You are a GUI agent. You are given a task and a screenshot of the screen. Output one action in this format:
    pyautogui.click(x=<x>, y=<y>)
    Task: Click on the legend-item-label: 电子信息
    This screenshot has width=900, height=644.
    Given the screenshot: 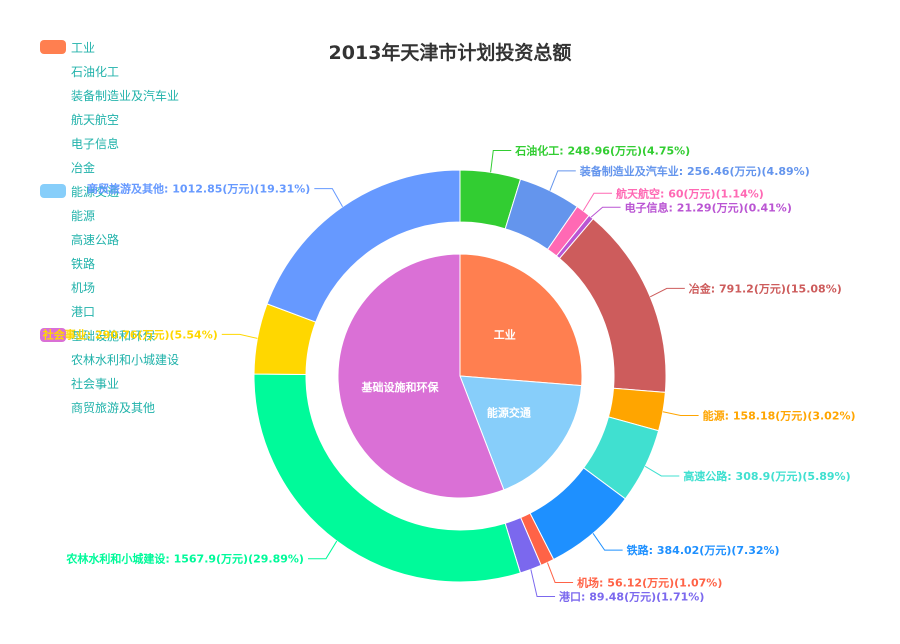 What is the action you would take?
    pyautogui.click(x=95, y=144)
    